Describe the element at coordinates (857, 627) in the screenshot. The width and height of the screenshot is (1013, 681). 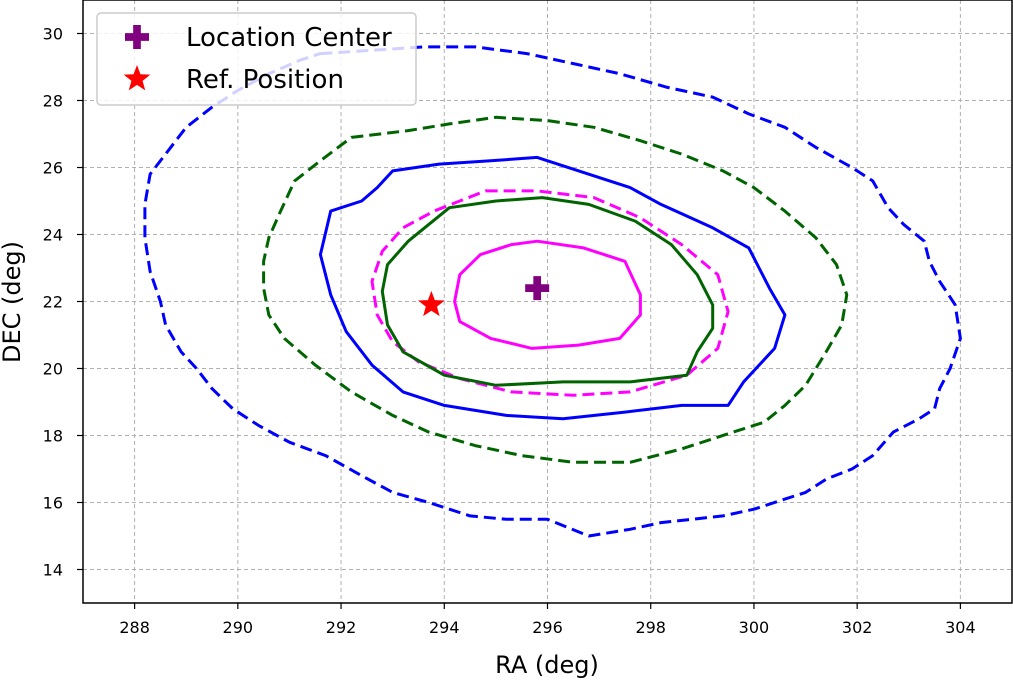
I see `x-tick-label: 302` at that location.